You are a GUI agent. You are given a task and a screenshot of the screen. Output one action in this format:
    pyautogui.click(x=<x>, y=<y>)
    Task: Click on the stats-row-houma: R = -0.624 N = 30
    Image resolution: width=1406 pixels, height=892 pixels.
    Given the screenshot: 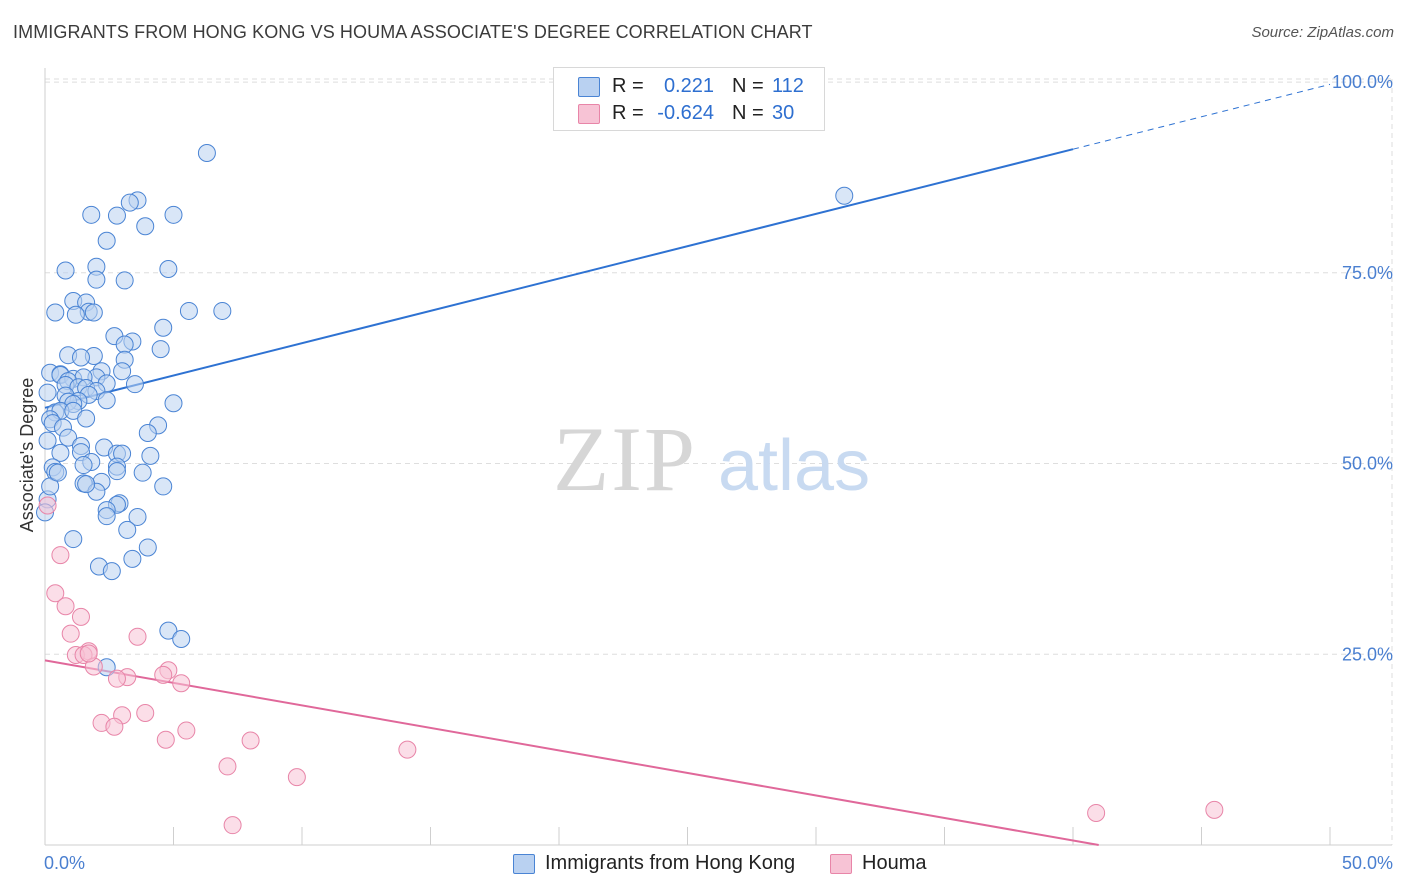 What is the action you would take?
    pyautogui.click(x=689, y=114)
    